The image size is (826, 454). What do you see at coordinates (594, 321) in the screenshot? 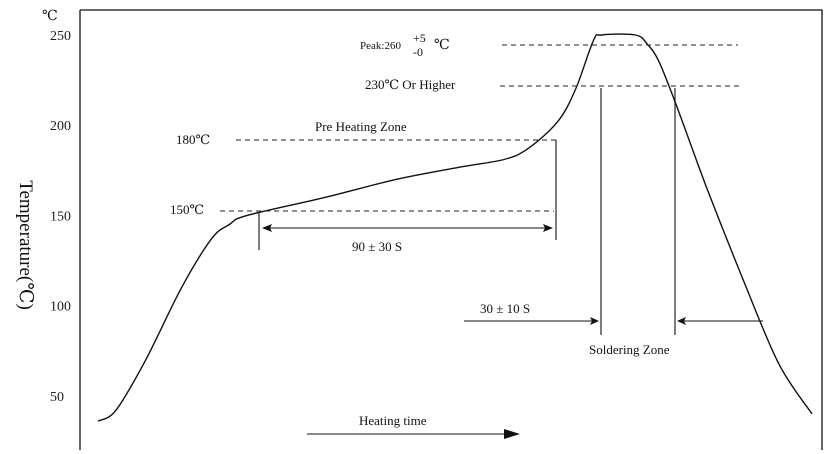
I see `soldering-arrow-left-head` at bounding box center [594, 321].